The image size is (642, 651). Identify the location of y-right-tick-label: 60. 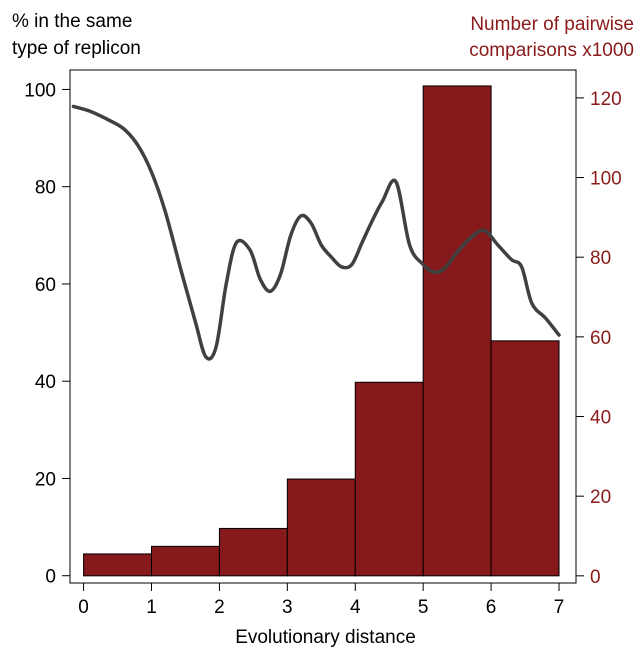
(600, 338).